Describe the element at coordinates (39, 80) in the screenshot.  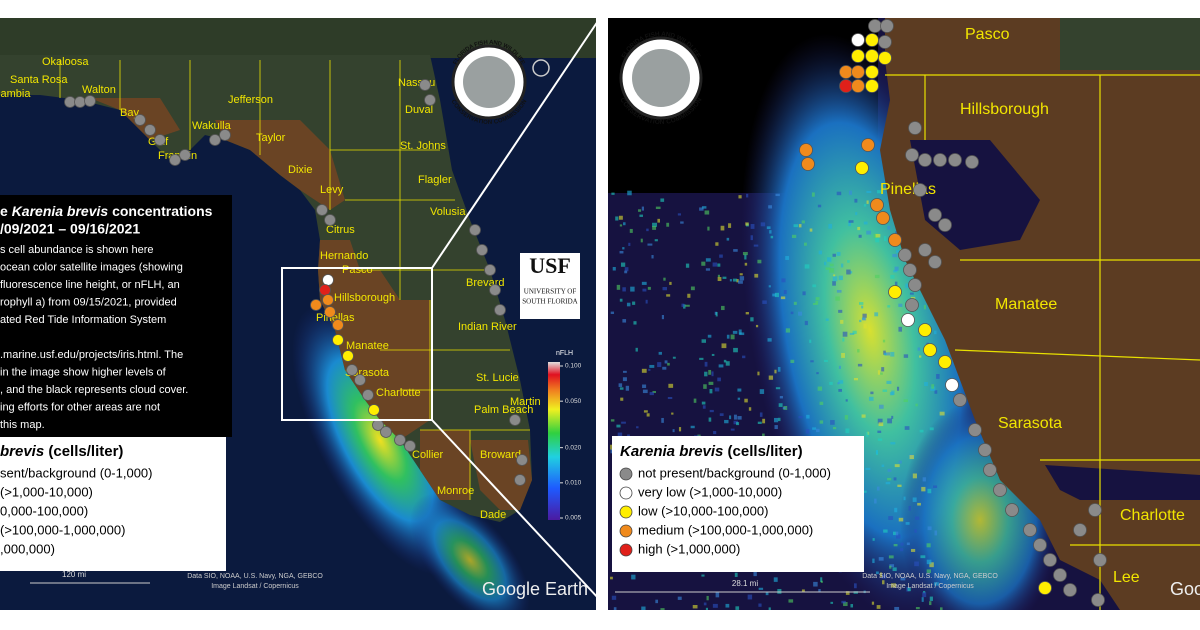
I see `county-label: Santa Rosa` at that location.